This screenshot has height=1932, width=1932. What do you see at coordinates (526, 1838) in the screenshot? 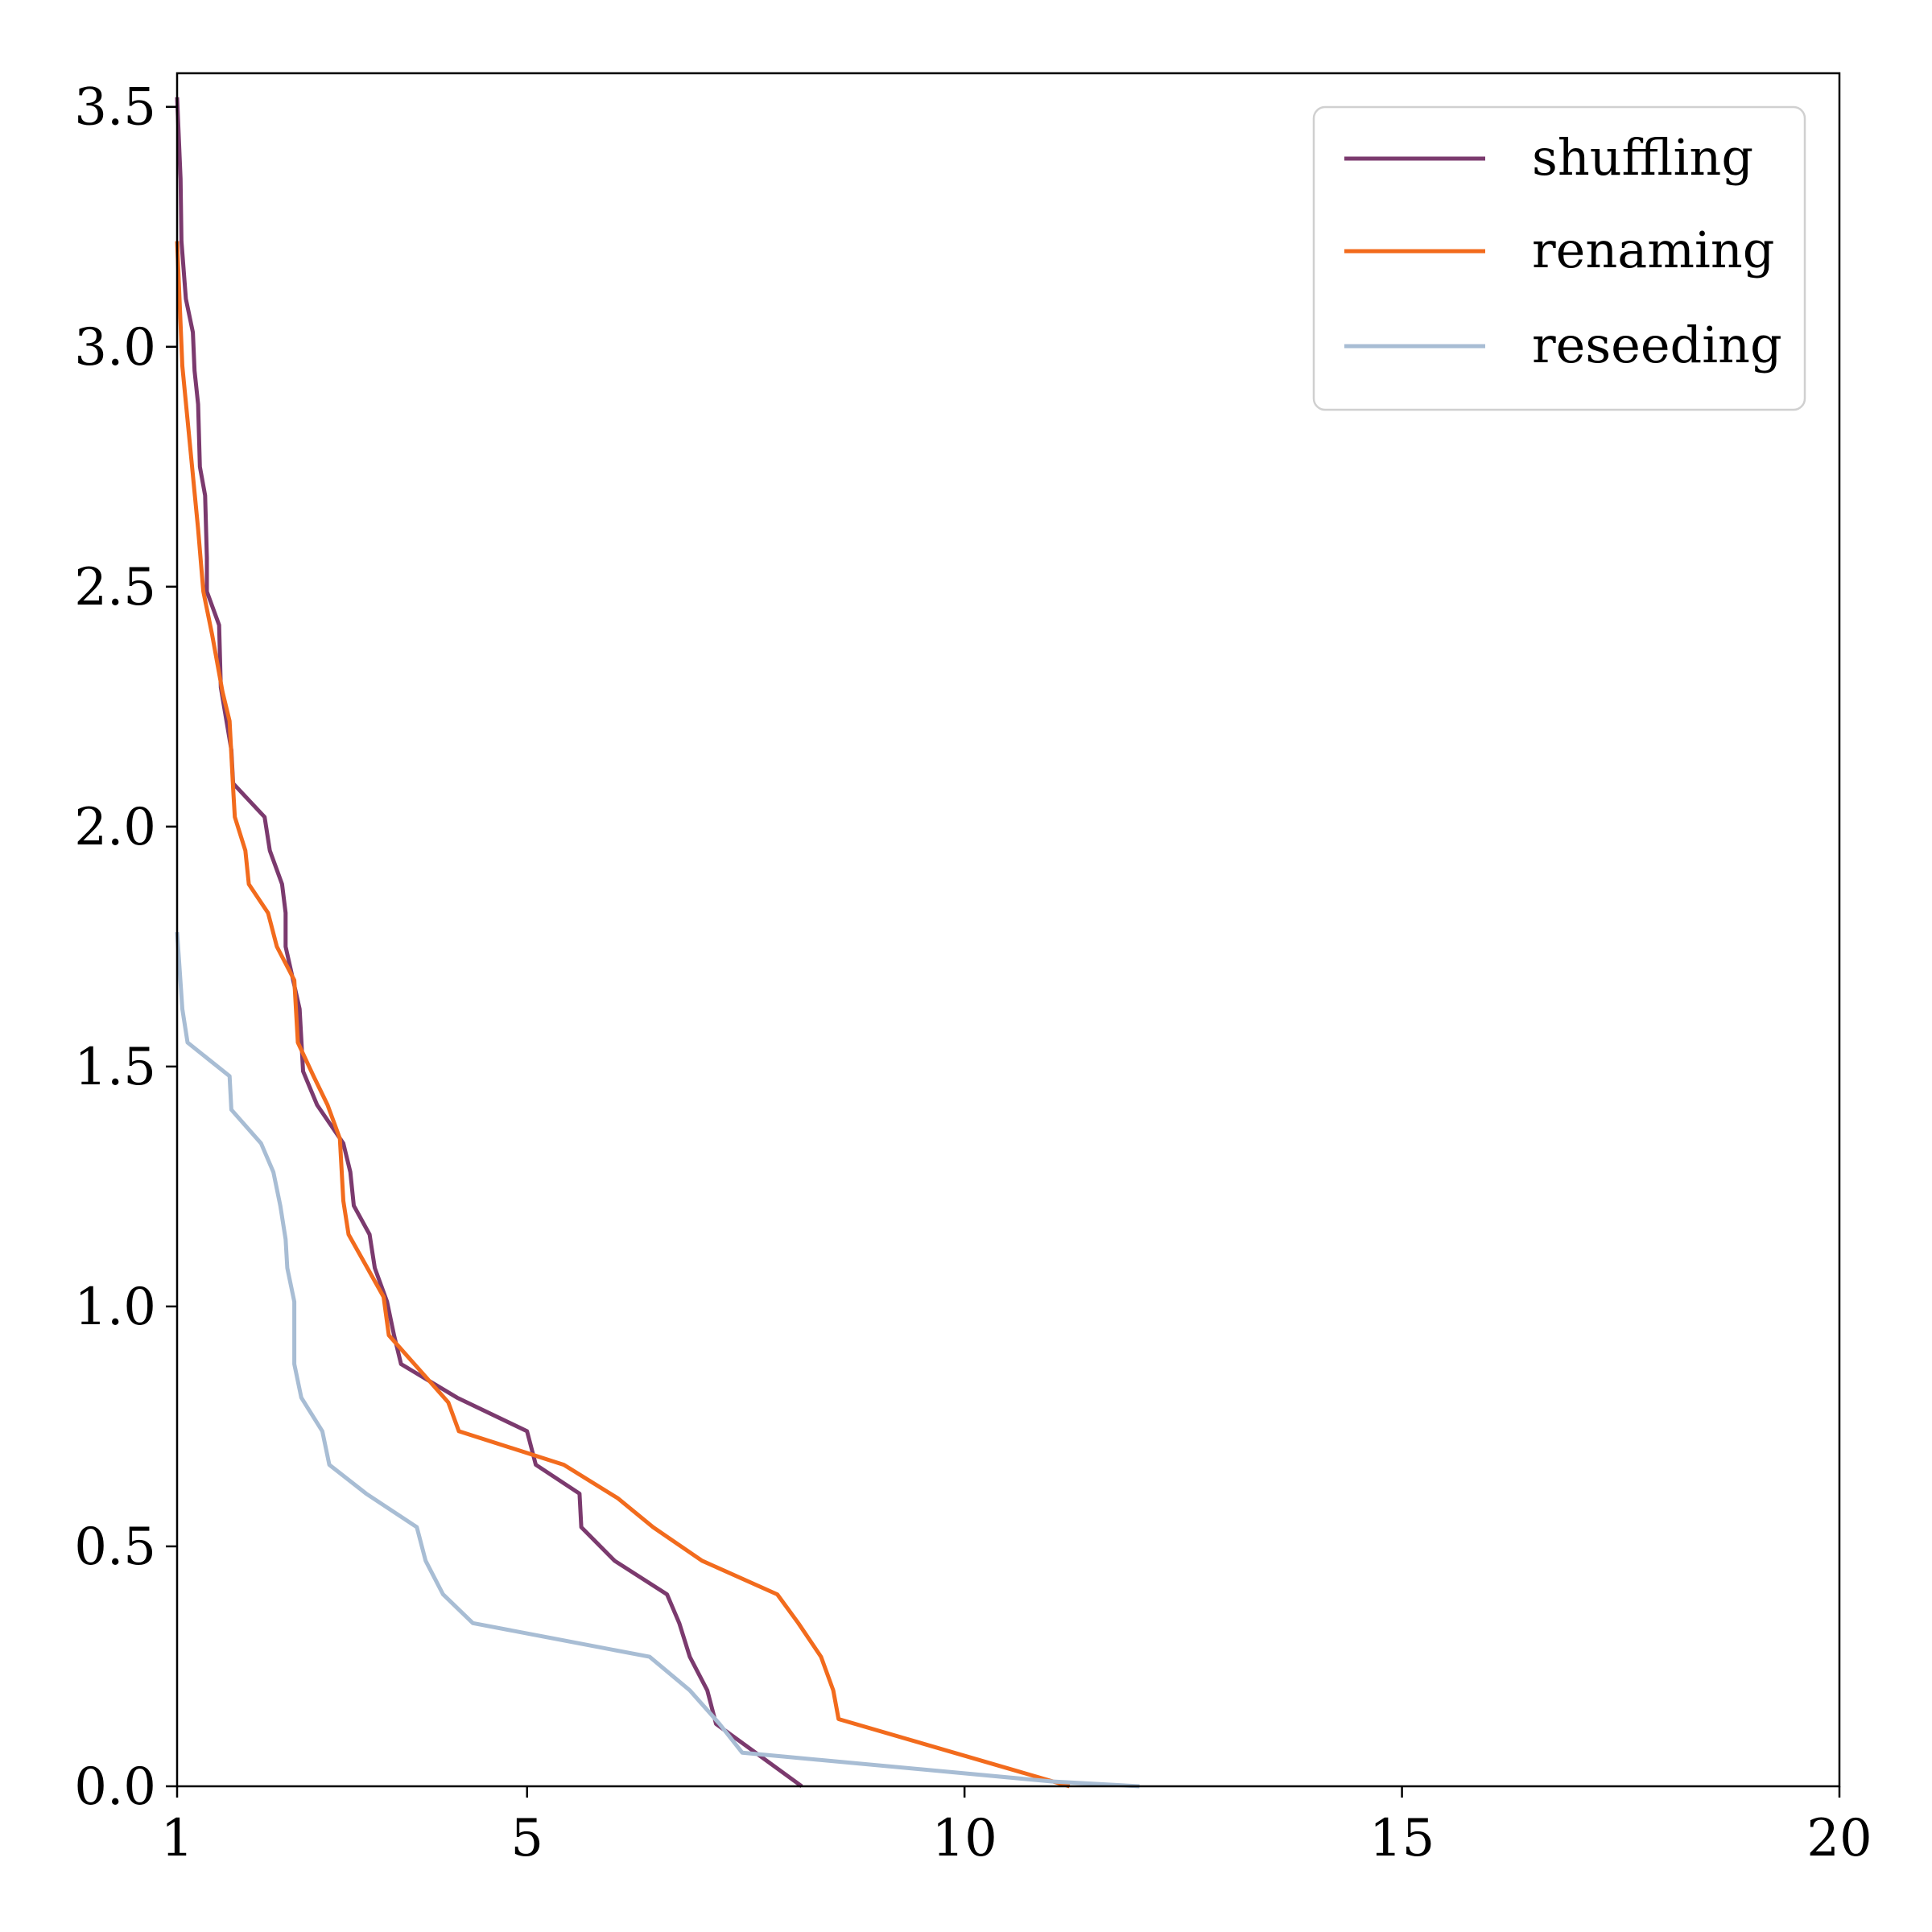
I see `x-tick-label: 5` at bounding box center [526, 1838].